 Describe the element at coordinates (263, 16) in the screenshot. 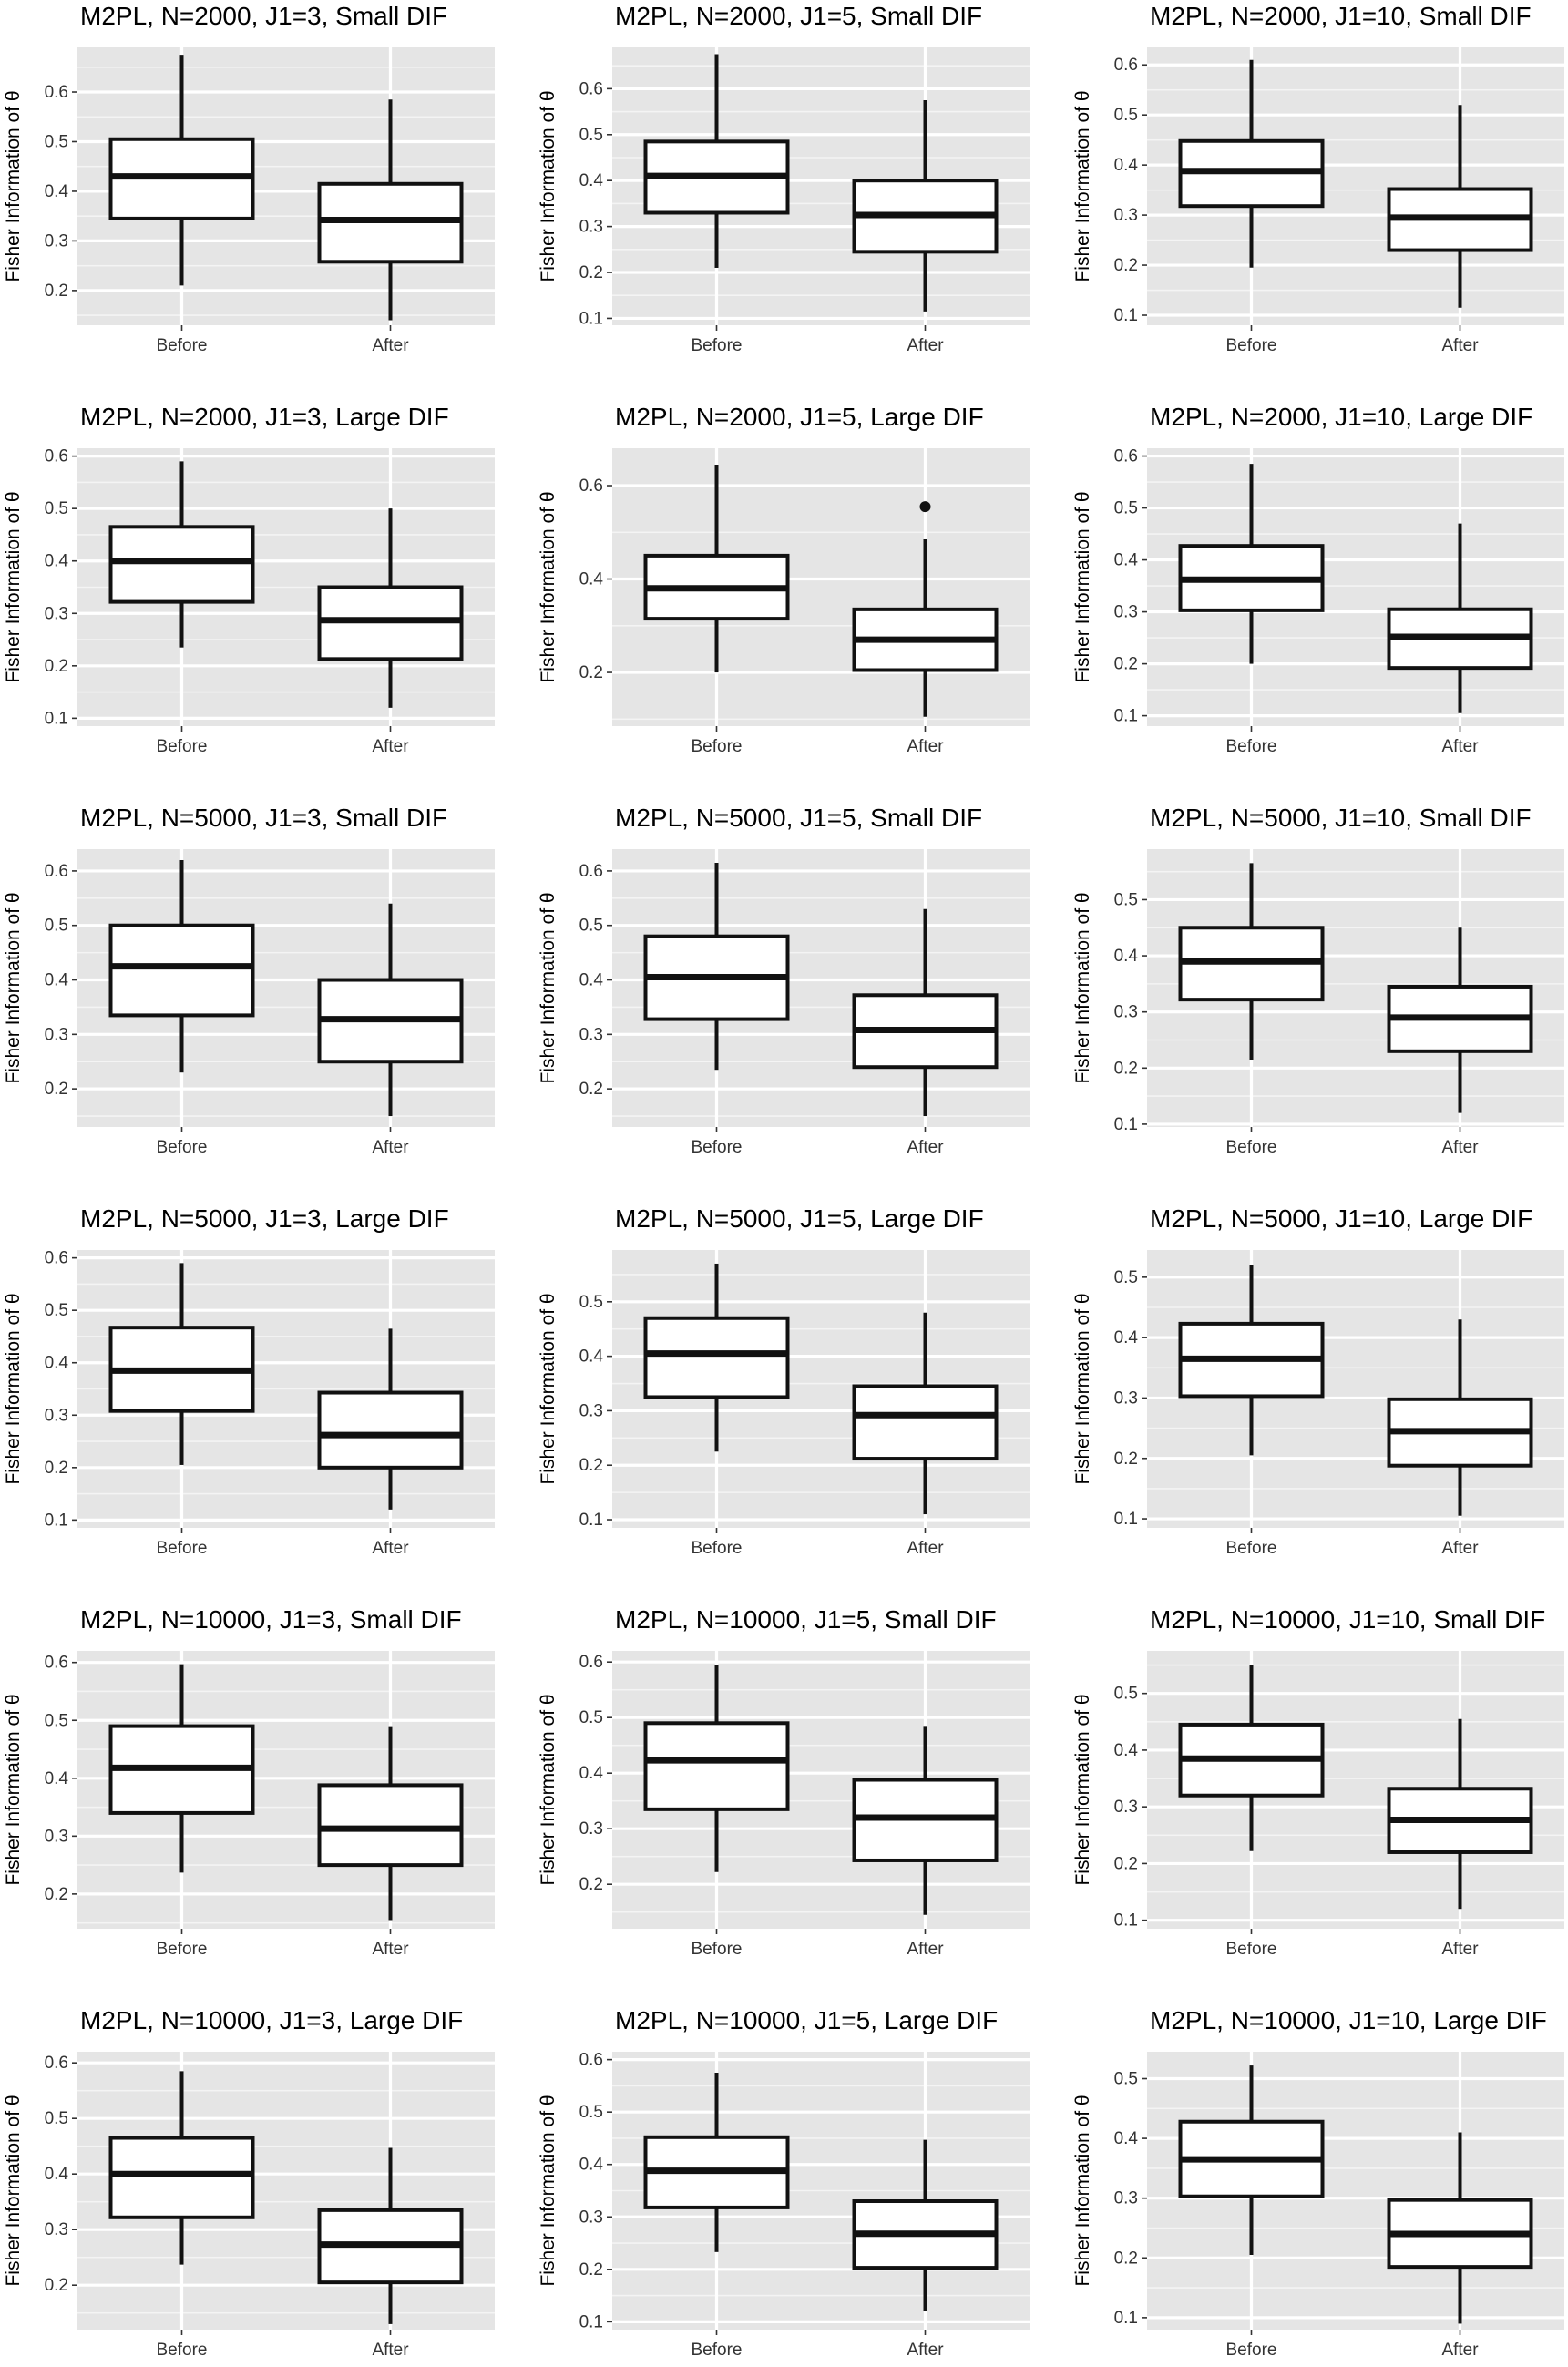

I see `panel-title: M2PL, N=2000, J1=3, Small DIF` at that location.